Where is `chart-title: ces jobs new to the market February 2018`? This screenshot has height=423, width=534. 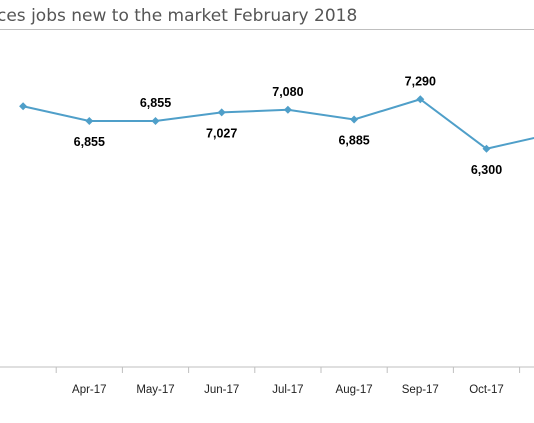 chart-title: ces jobs new to the market February 2018 is located at coordinates (179, 16).